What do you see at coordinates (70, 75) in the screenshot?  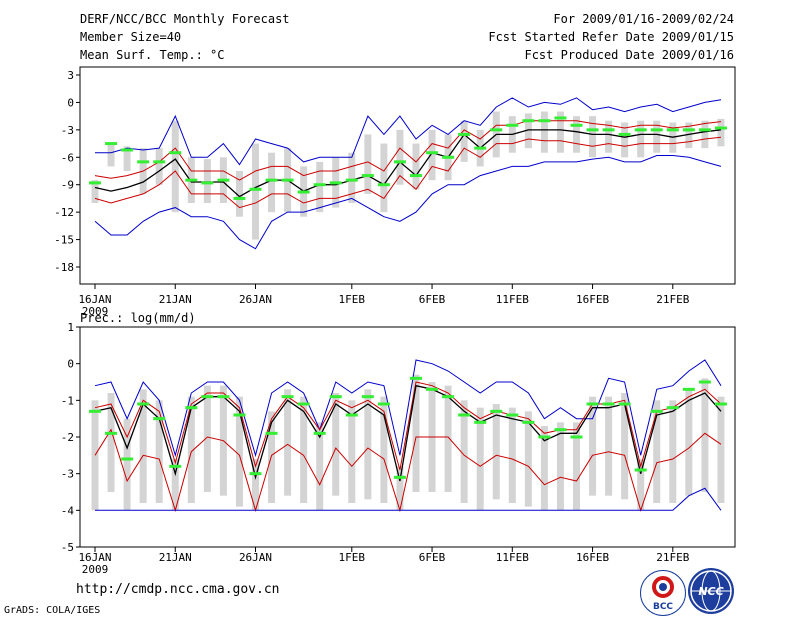 I see `temp-ytick-label: 3` at bounding box center [70, 75].